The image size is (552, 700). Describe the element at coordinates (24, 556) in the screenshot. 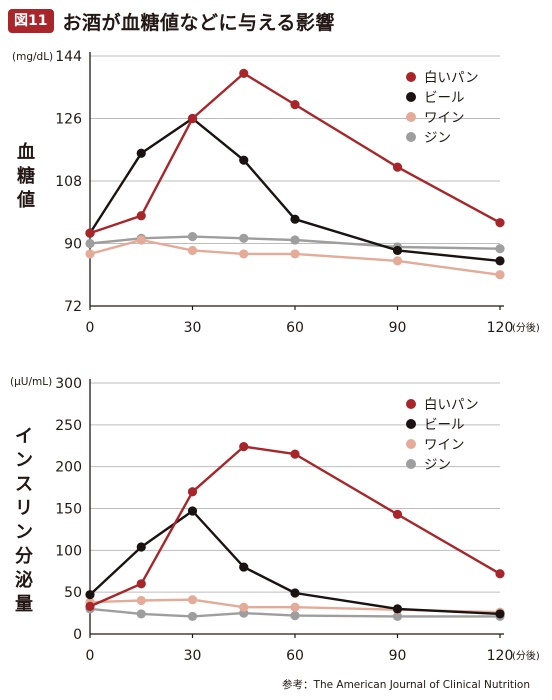

I see `y-axis-label-char: 分` at that location.